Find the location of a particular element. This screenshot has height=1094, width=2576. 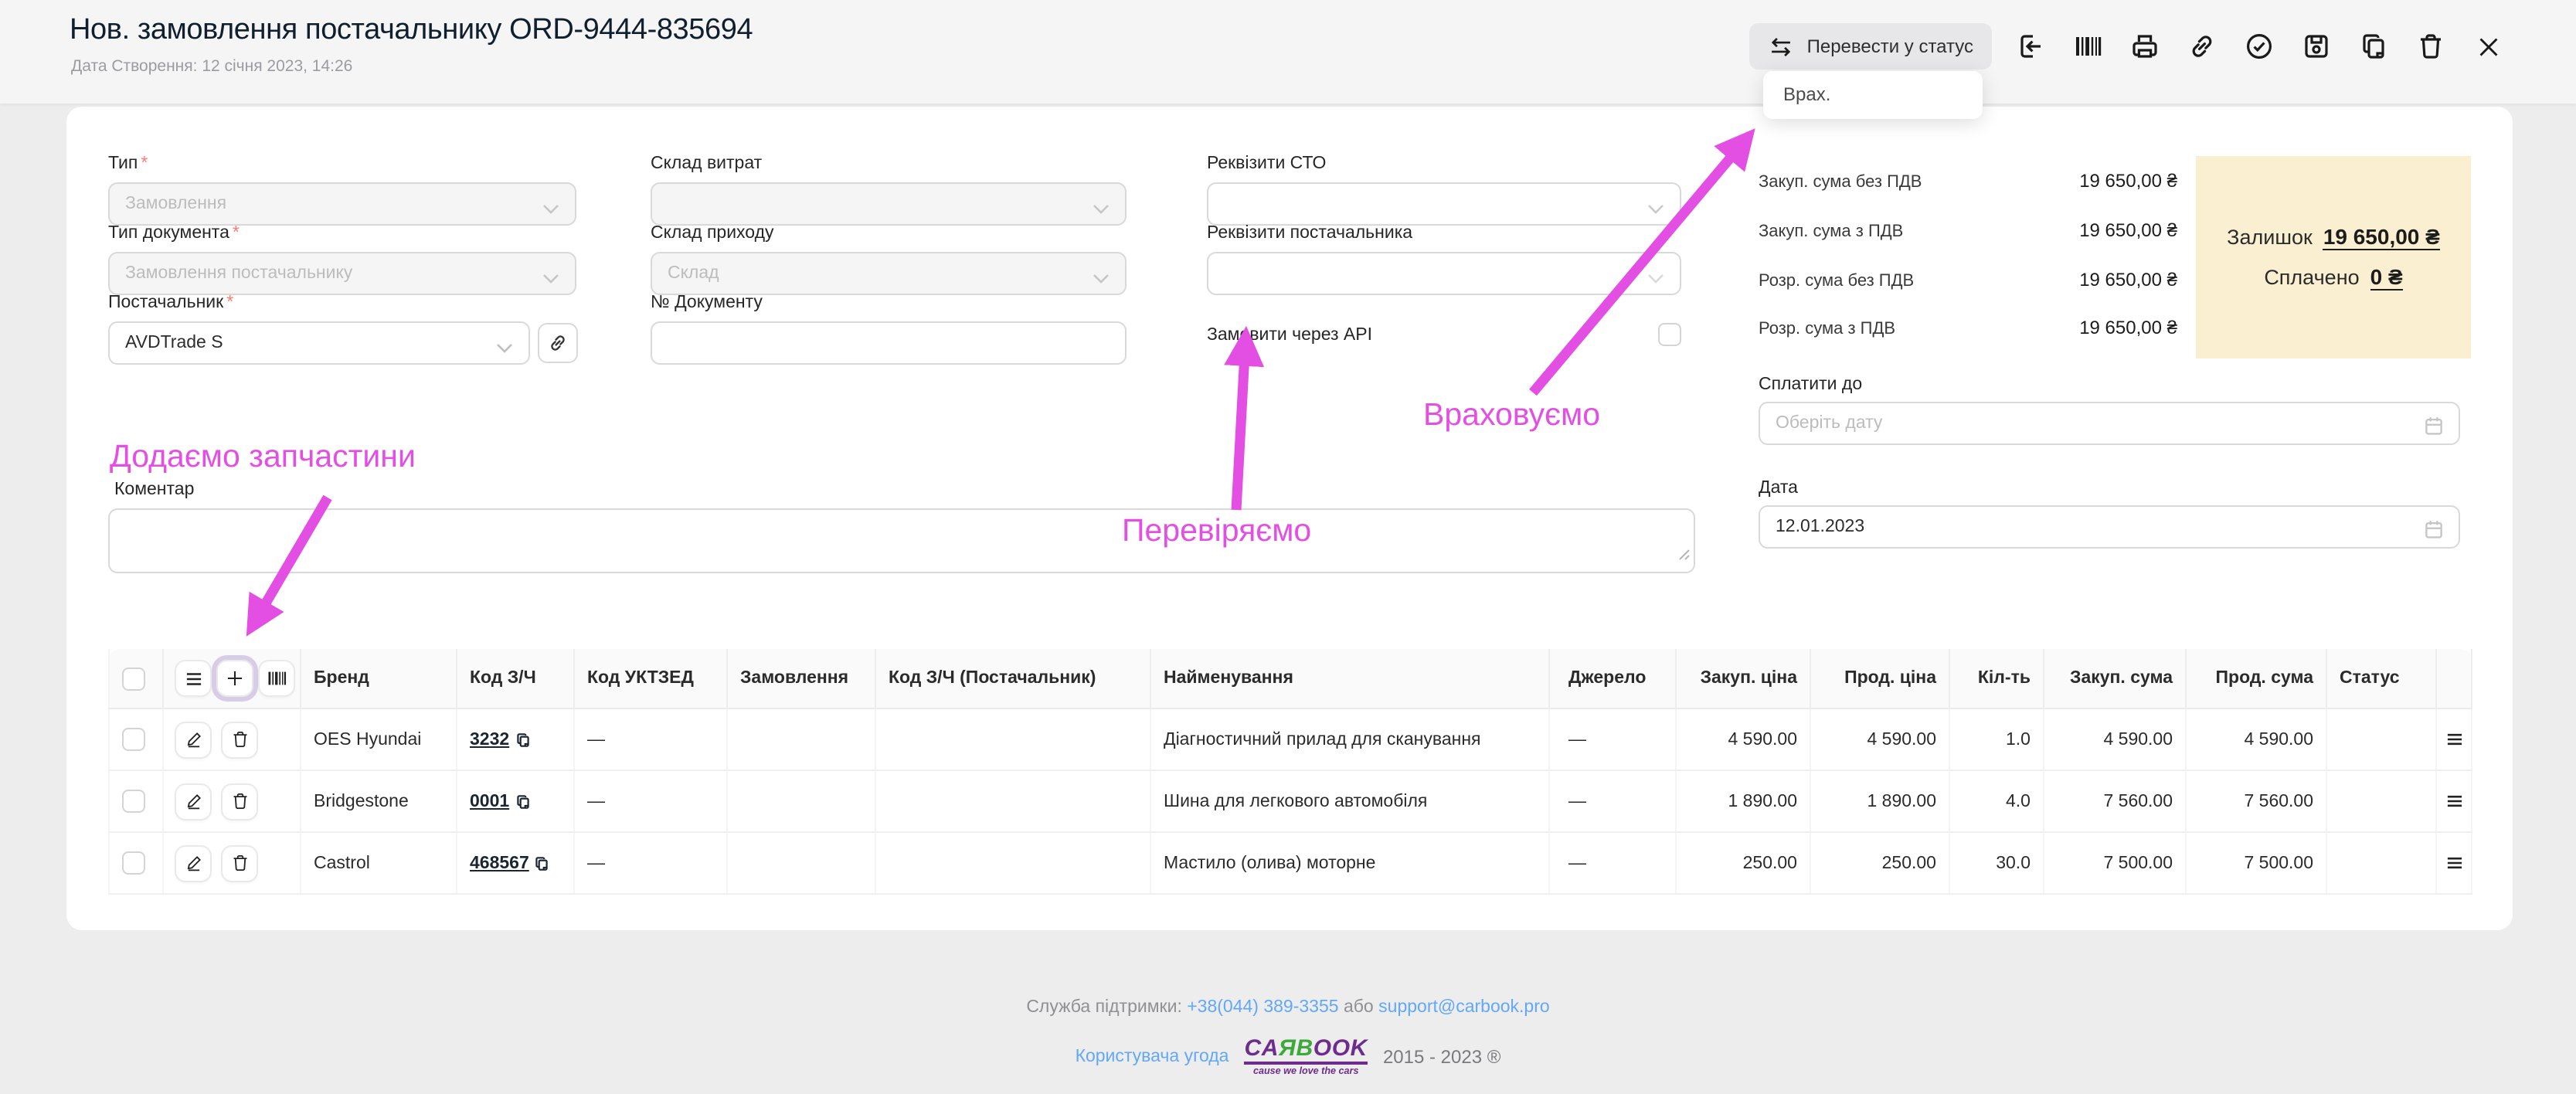

annotation-verify: Перевіряємо is located at coordinates (1217, 531).